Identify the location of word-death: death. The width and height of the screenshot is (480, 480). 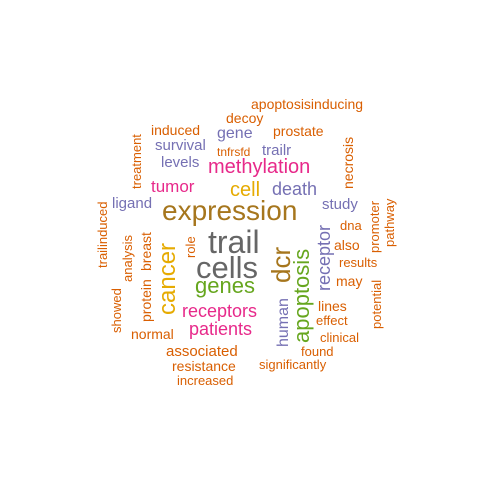
(295, 189).